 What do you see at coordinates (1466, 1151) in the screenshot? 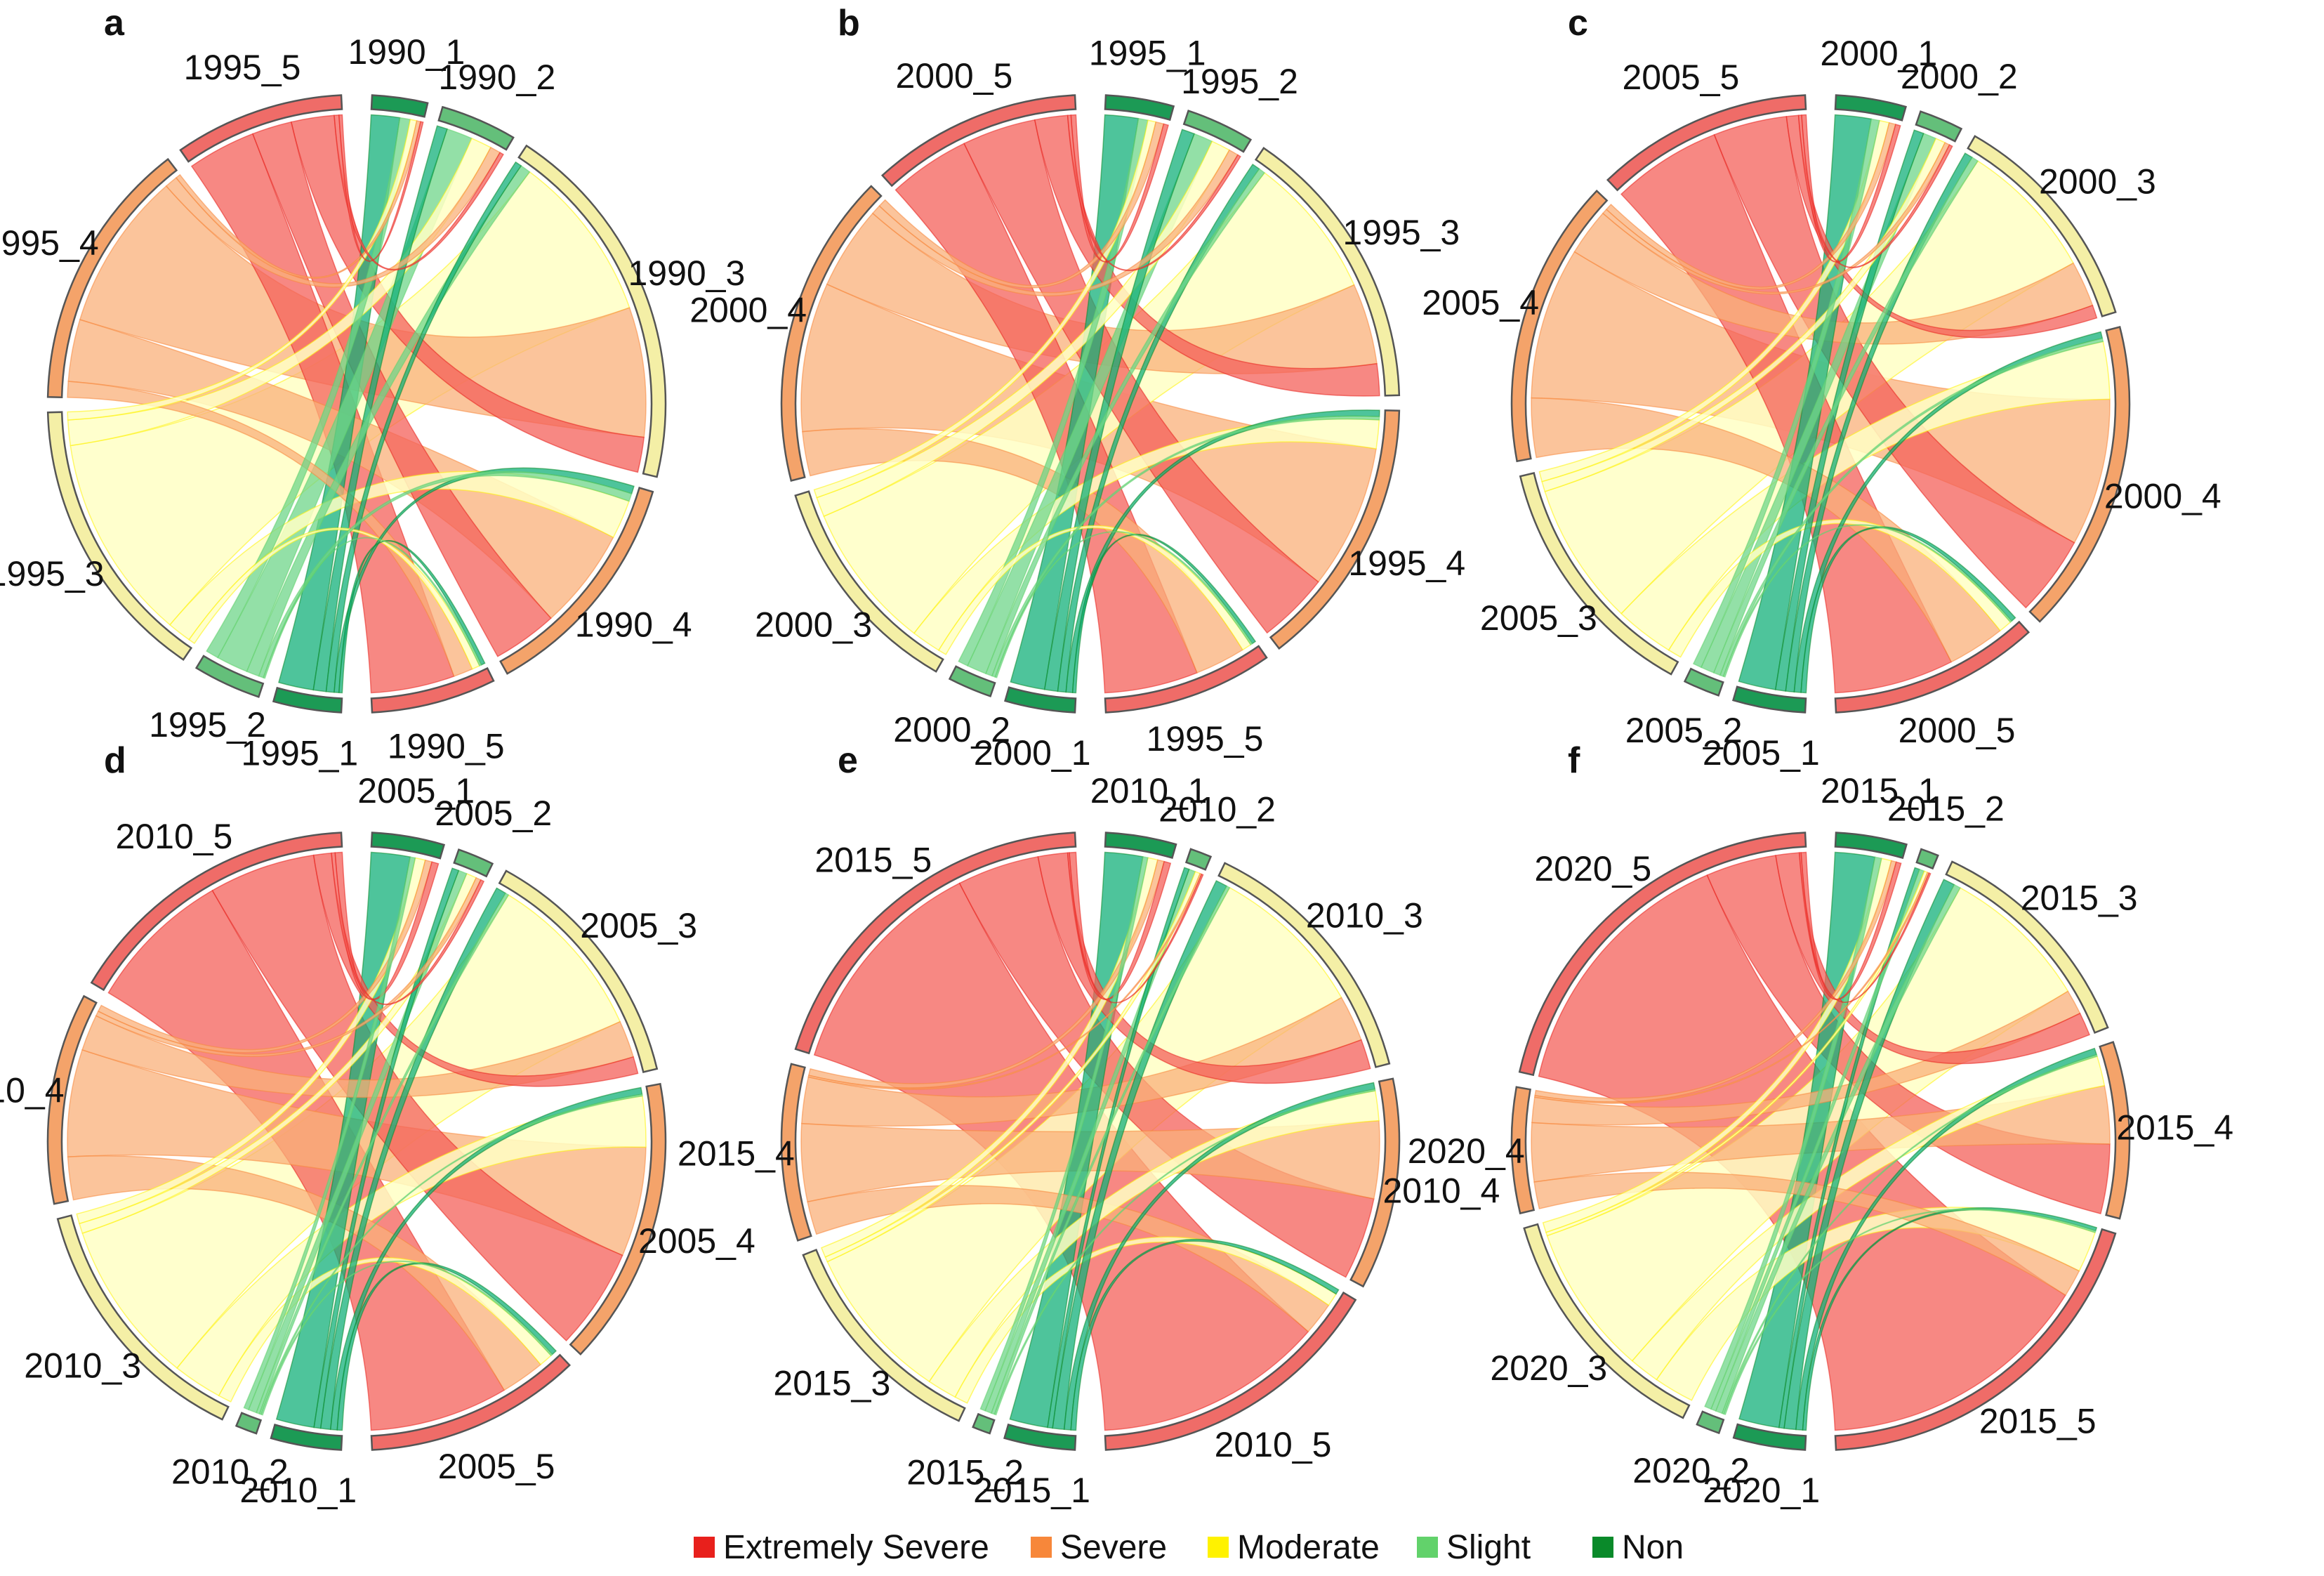
I see `sector-label-2020-4: 2020_4` at bounding box center [1466, 1151].